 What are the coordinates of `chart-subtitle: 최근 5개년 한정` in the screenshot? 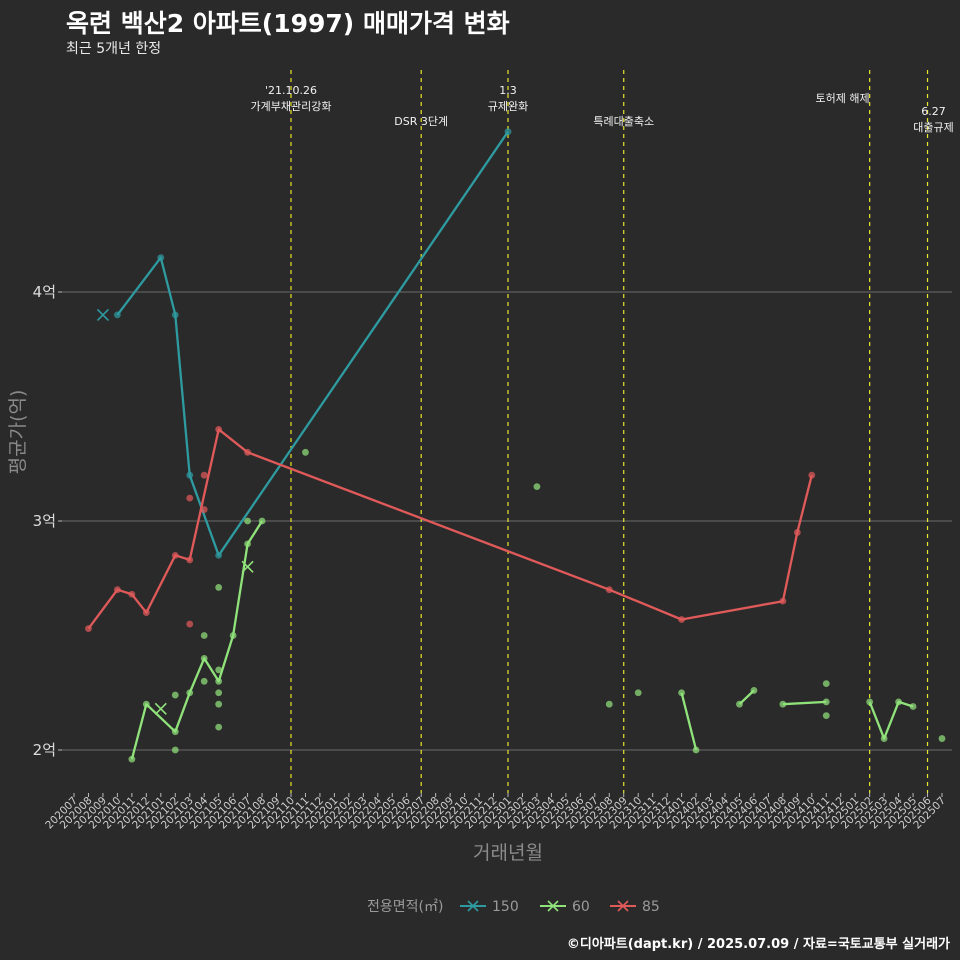 It's located at (114, 49).